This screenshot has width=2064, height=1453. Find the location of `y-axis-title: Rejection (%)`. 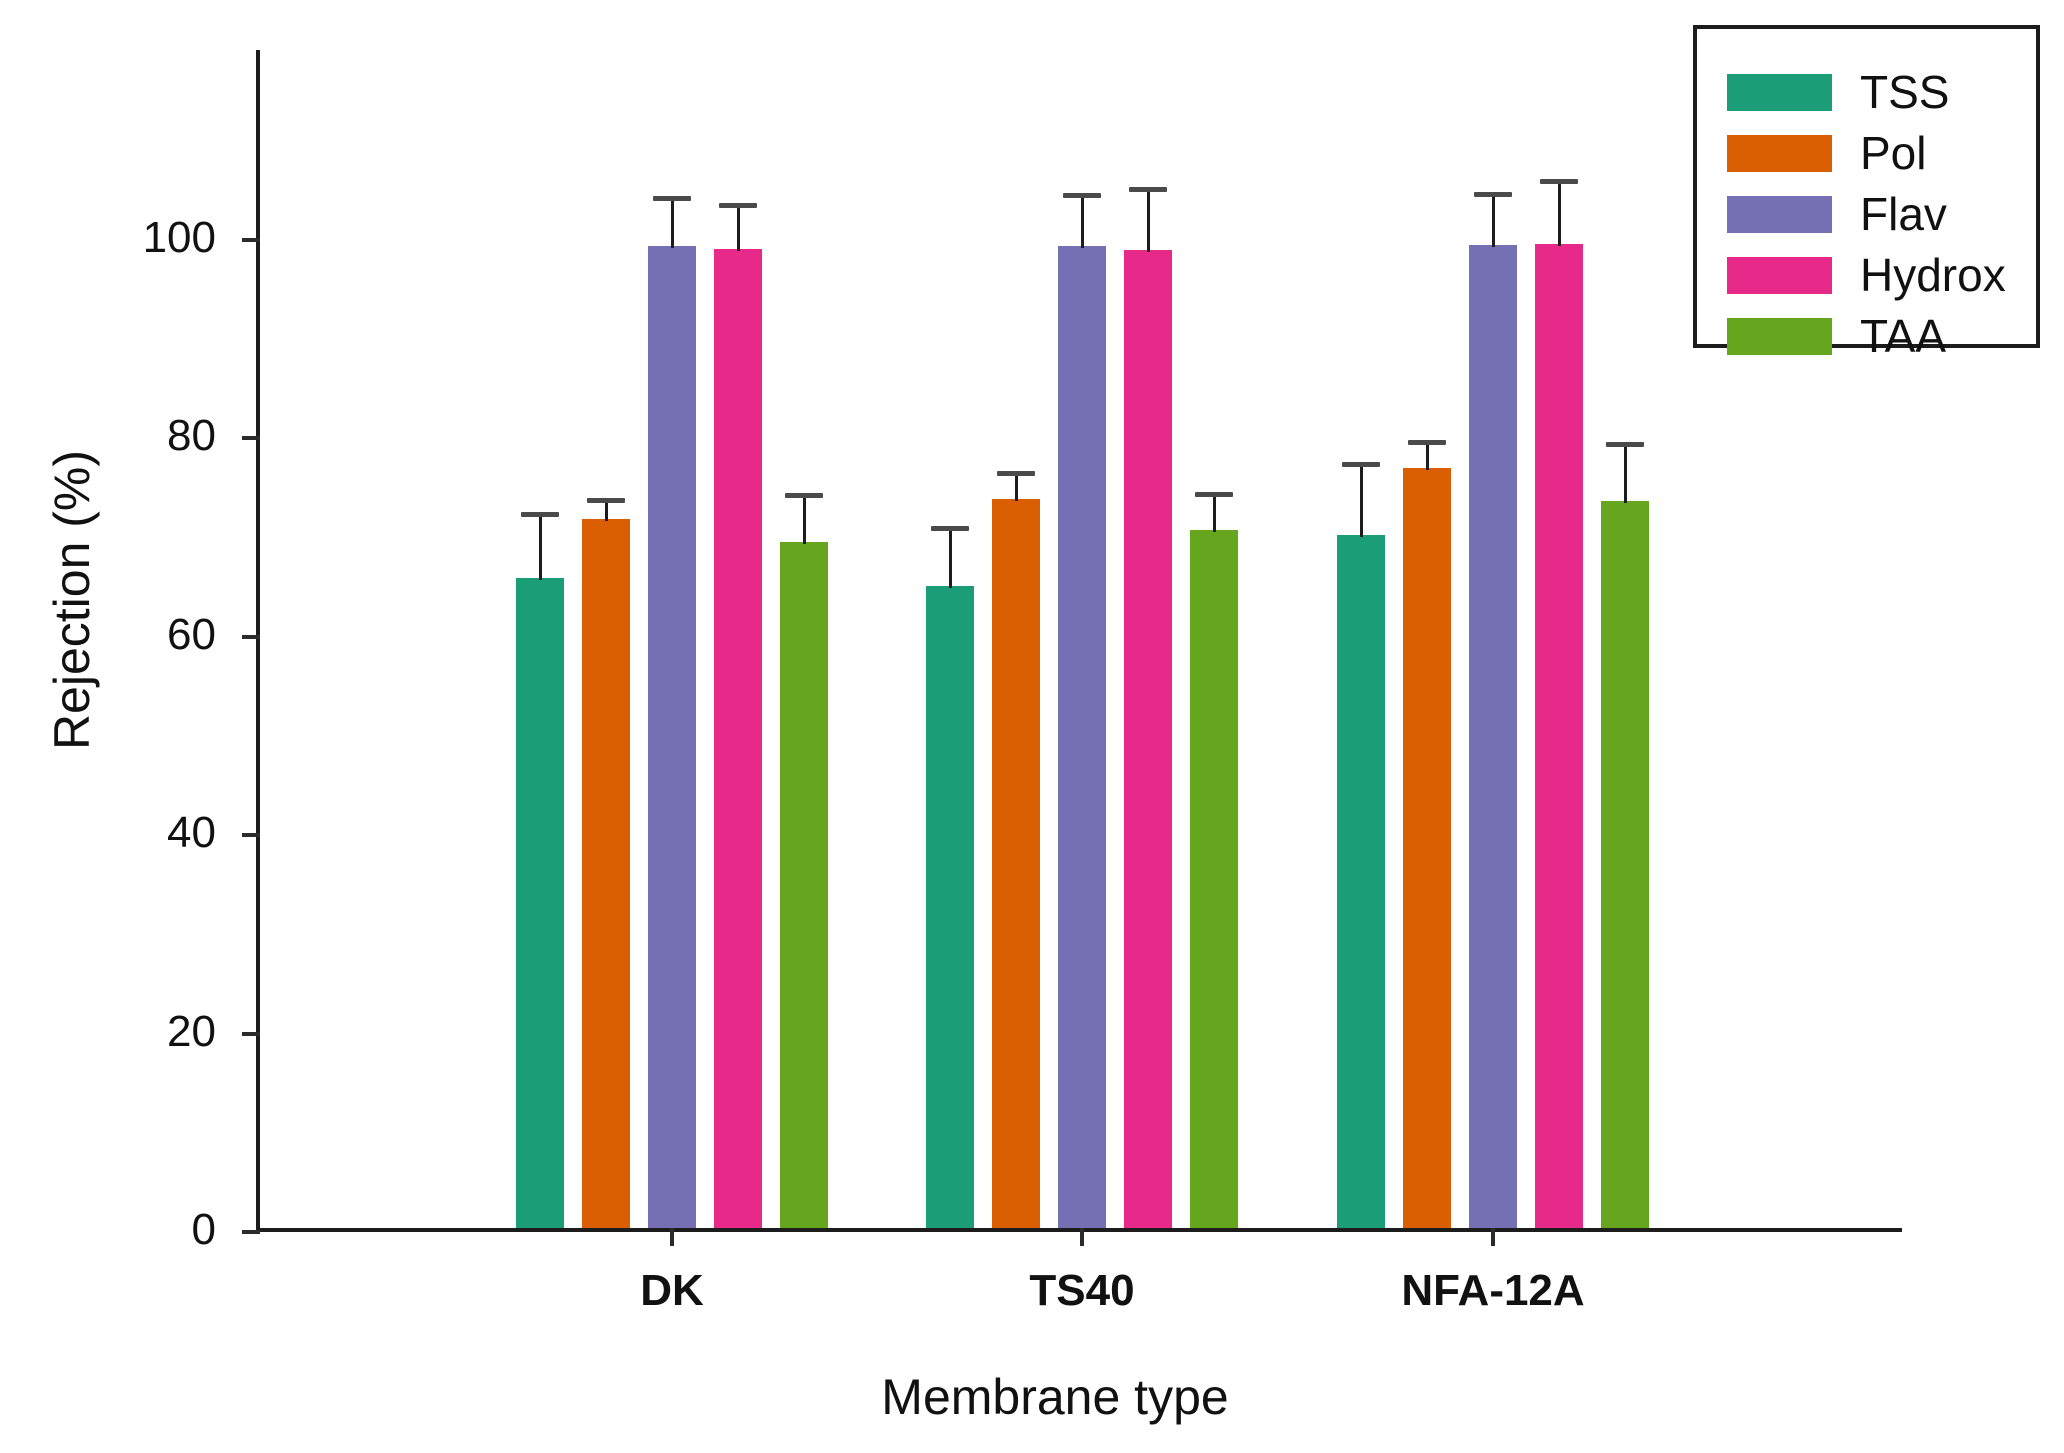

y-axis-title: Rejection (%) is located at coordinates (72, 600).